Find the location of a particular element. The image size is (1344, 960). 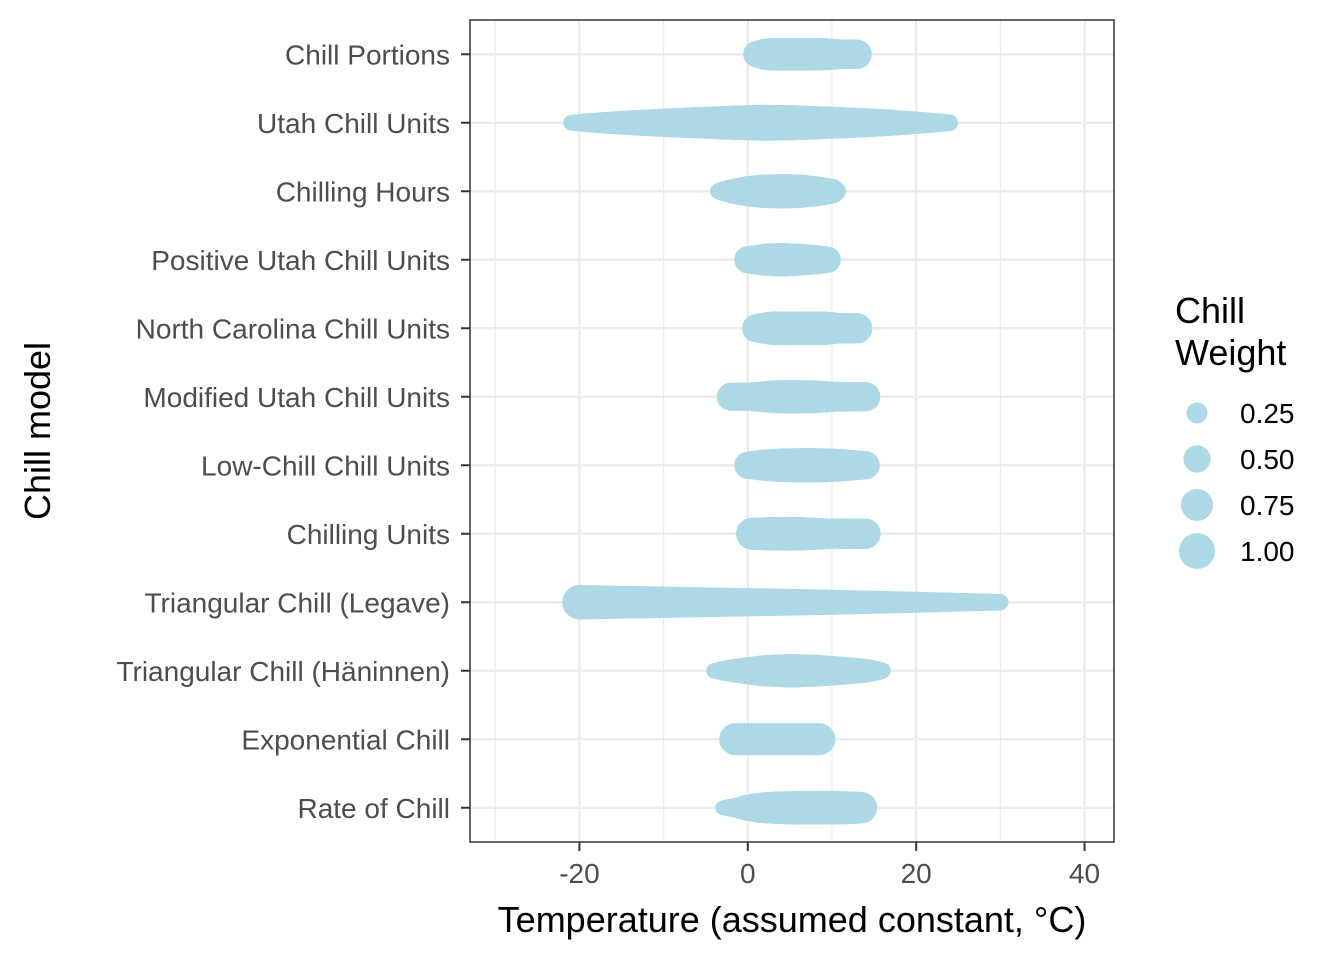

series-Exponential Chill is located at coordinates (777, 739).